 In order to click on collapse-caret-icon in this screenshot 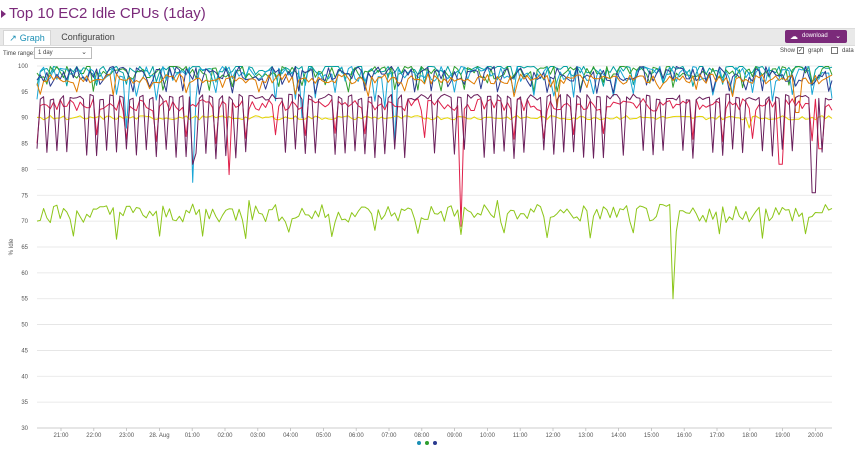, I will do `click(3, 14)`.